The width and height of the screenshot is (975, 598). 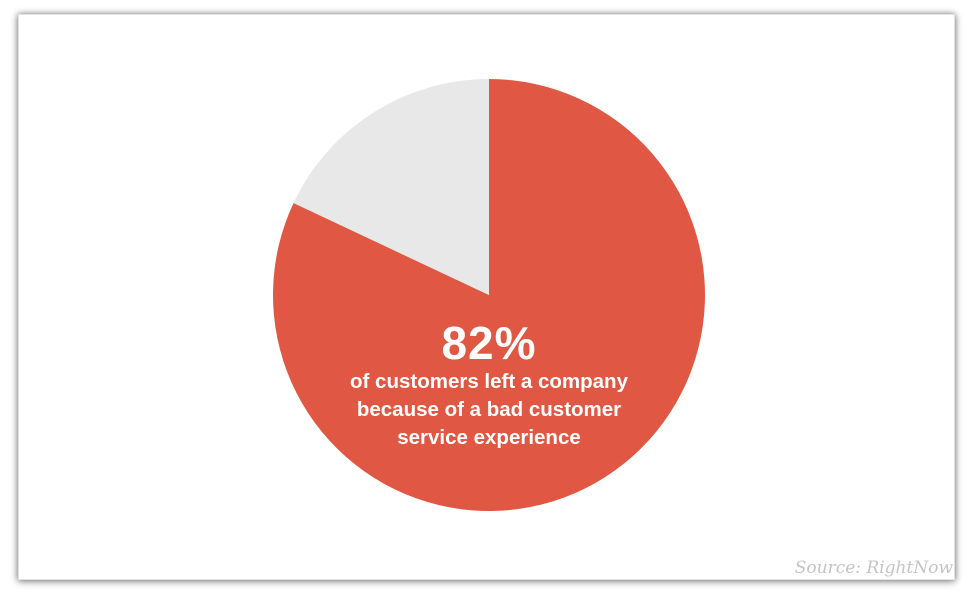 What do you see at coordinates (489, 409) in the screenshot?
I see `annotation-line-2: because of a bad customer` at bounding box center [489, 409].